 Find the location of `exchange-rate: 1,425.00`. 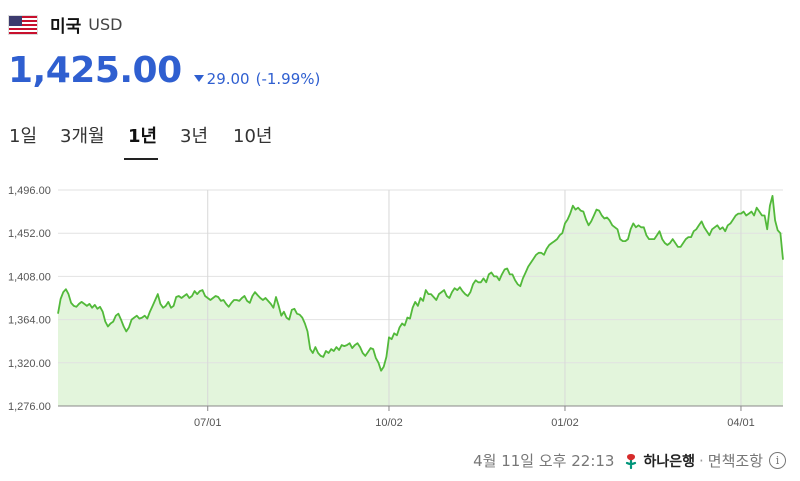

exchange-rate: 1,425.00 is located at coordinates (95, 70).